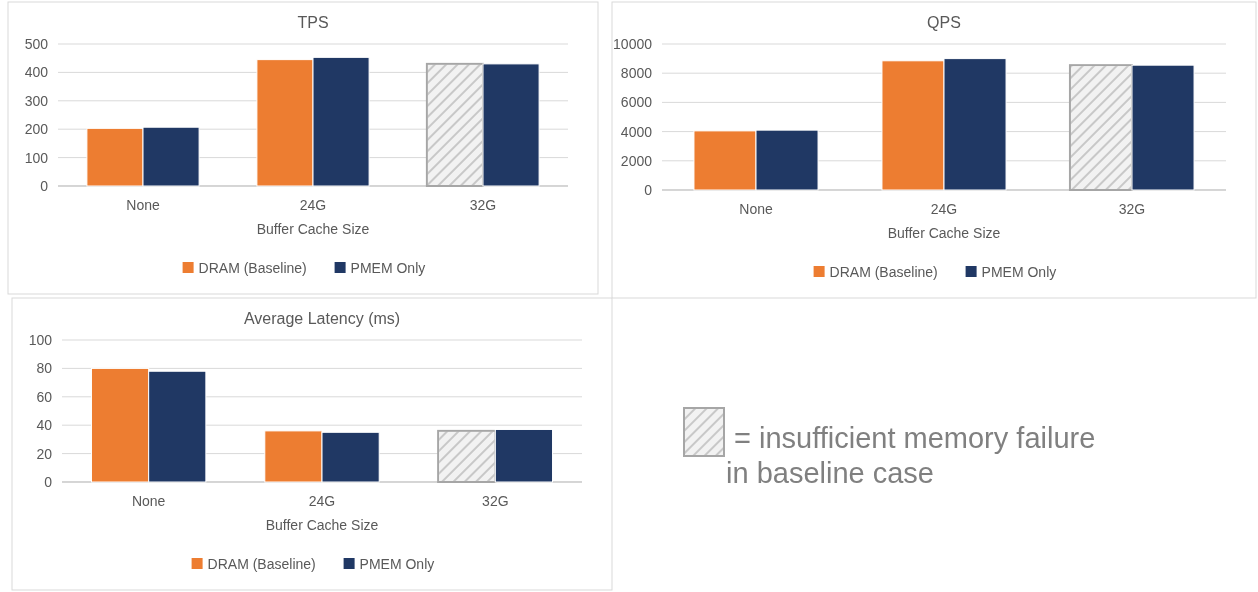  I want to click on y-tick-label: 80, so click(44, 368).